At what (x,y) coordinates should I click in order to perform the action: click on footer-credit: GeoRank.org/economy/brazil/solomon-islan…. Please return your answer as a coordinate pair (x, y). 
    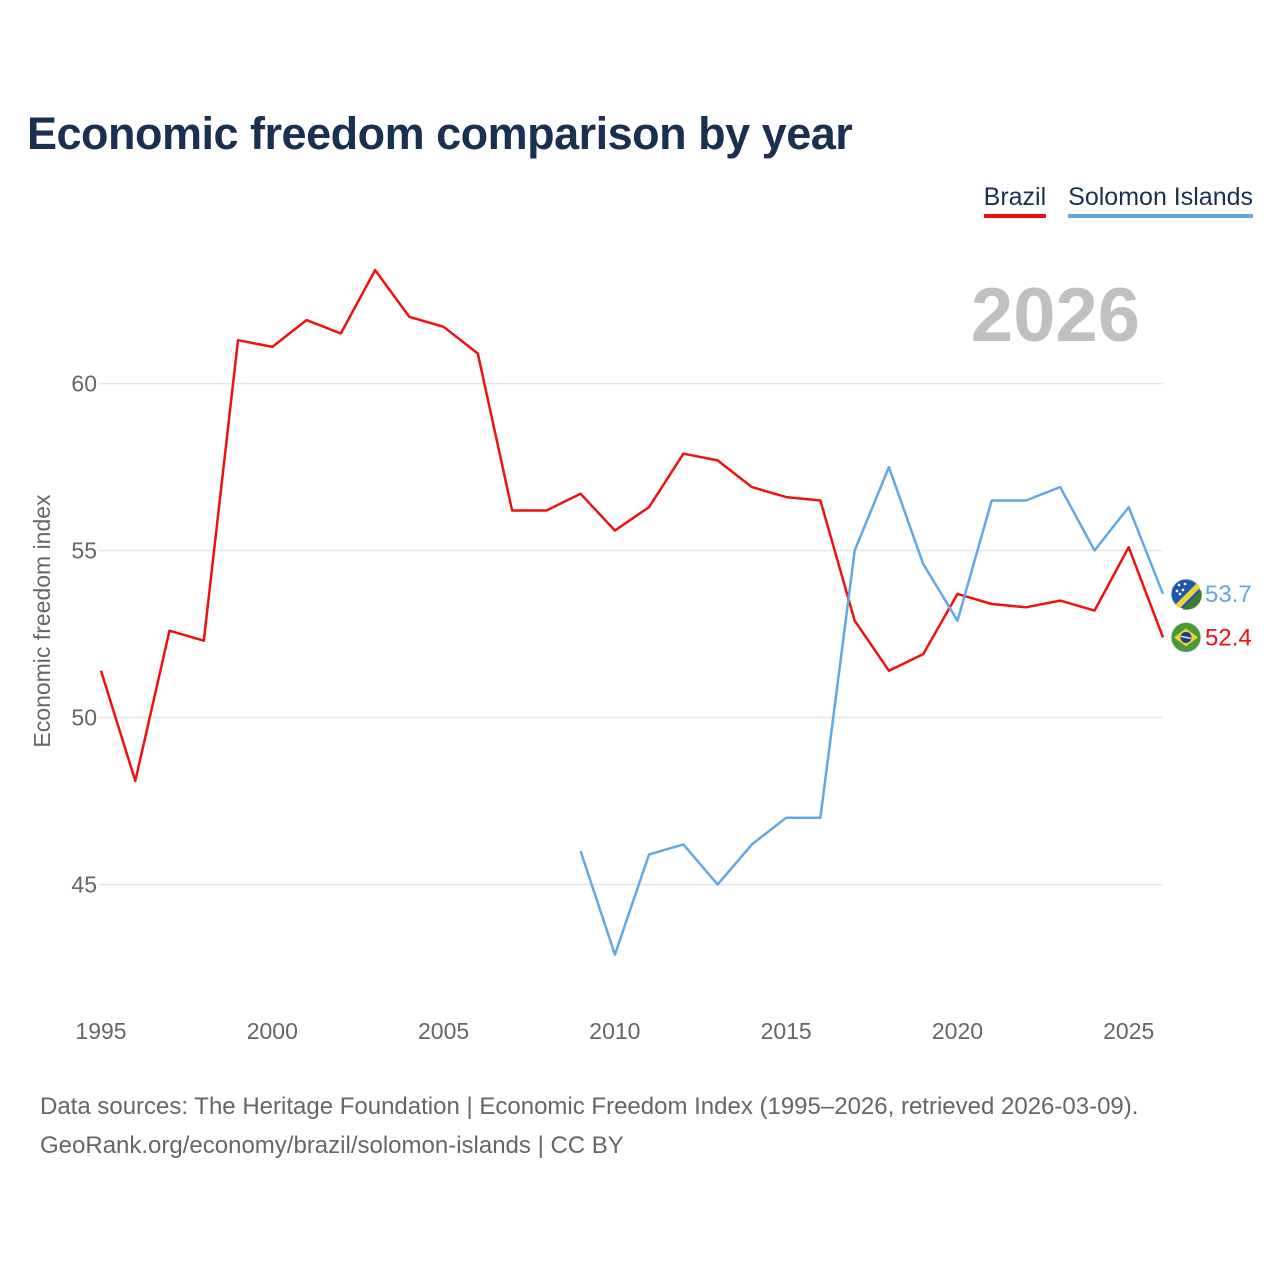
    Looking at the image, I should click on (332, 1145).